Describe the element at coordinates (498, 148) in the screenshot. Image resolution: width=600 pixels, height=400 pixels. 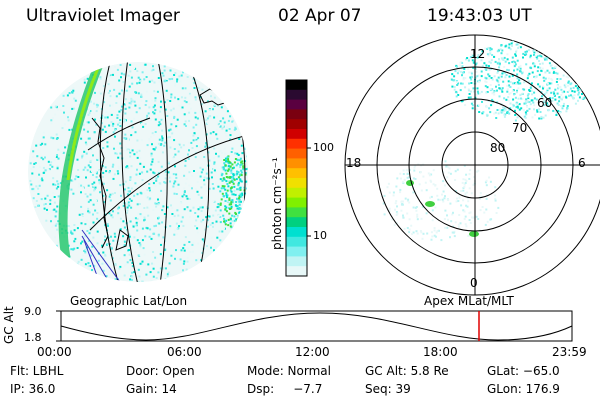
I see `lat-label-80: 80` at that location.